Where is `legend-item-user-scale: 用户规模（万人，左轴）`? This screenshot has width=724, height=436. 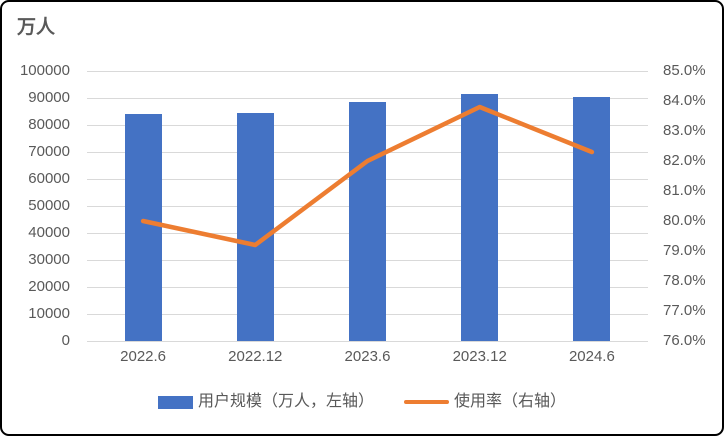
legend-item-user-scale: 用户规模（万人，左轴） is located at coordinates (265, 402).